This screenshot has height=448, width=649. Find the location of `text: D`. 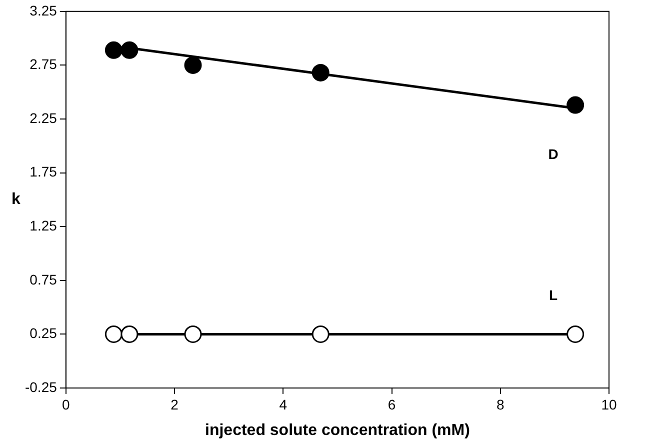

text: D is located at coordinates (553, 154).